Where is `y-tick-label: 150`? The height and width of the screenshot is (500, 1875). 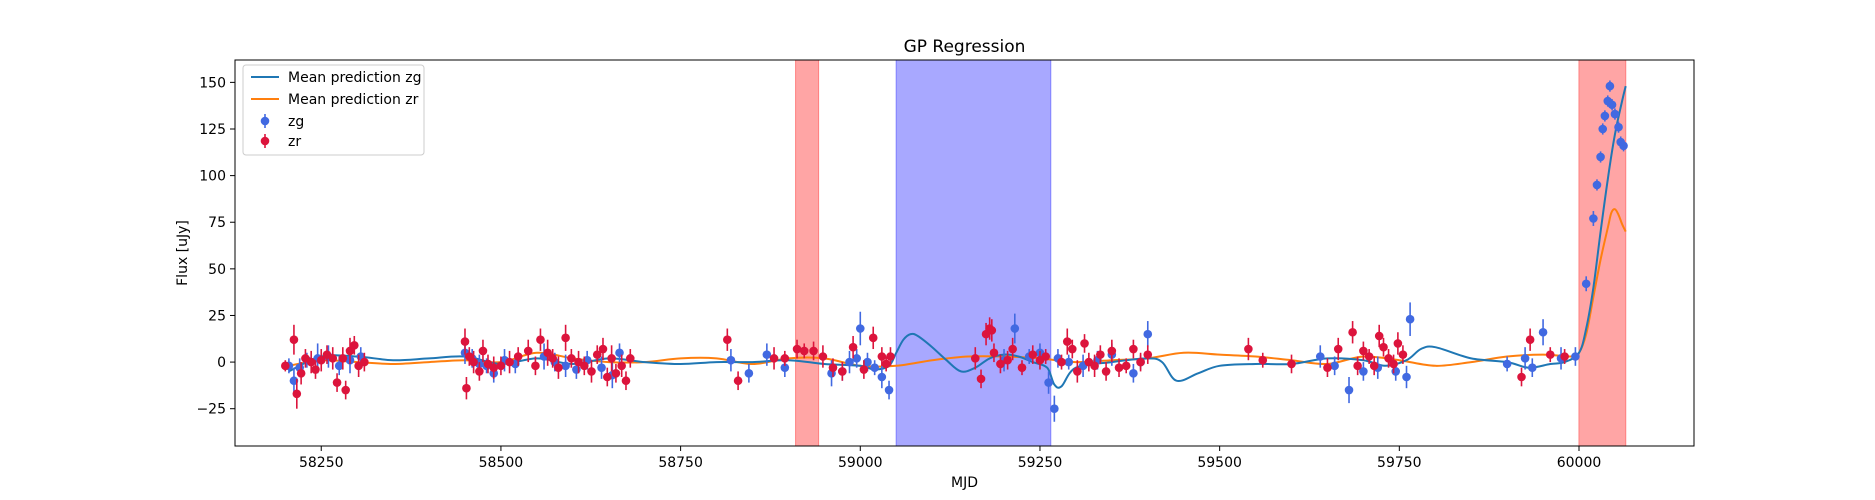 y-tick-label: 150 is located at coordinates (212, 83).